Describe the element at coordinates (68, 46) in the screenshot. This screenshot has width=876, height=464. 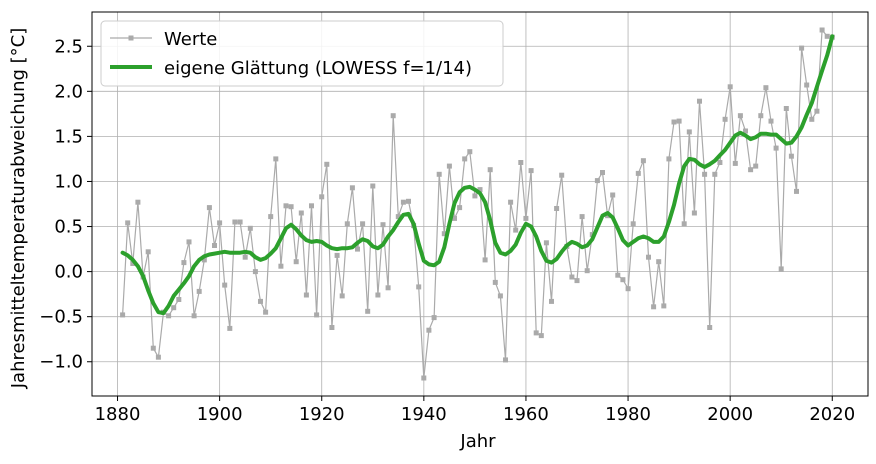
I see `y-tick-label: 2.5` at that location.